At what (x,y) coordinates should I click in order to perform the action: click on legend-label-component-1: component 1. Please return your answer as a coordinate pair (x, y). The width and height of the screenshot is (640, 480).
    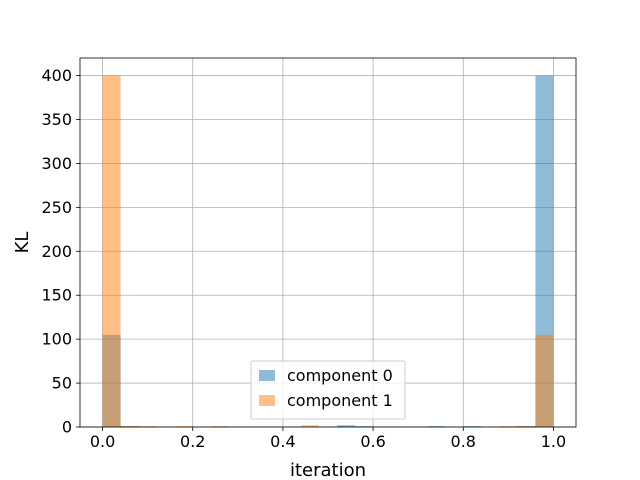
    Looking at the image, I should click on (340, 400).